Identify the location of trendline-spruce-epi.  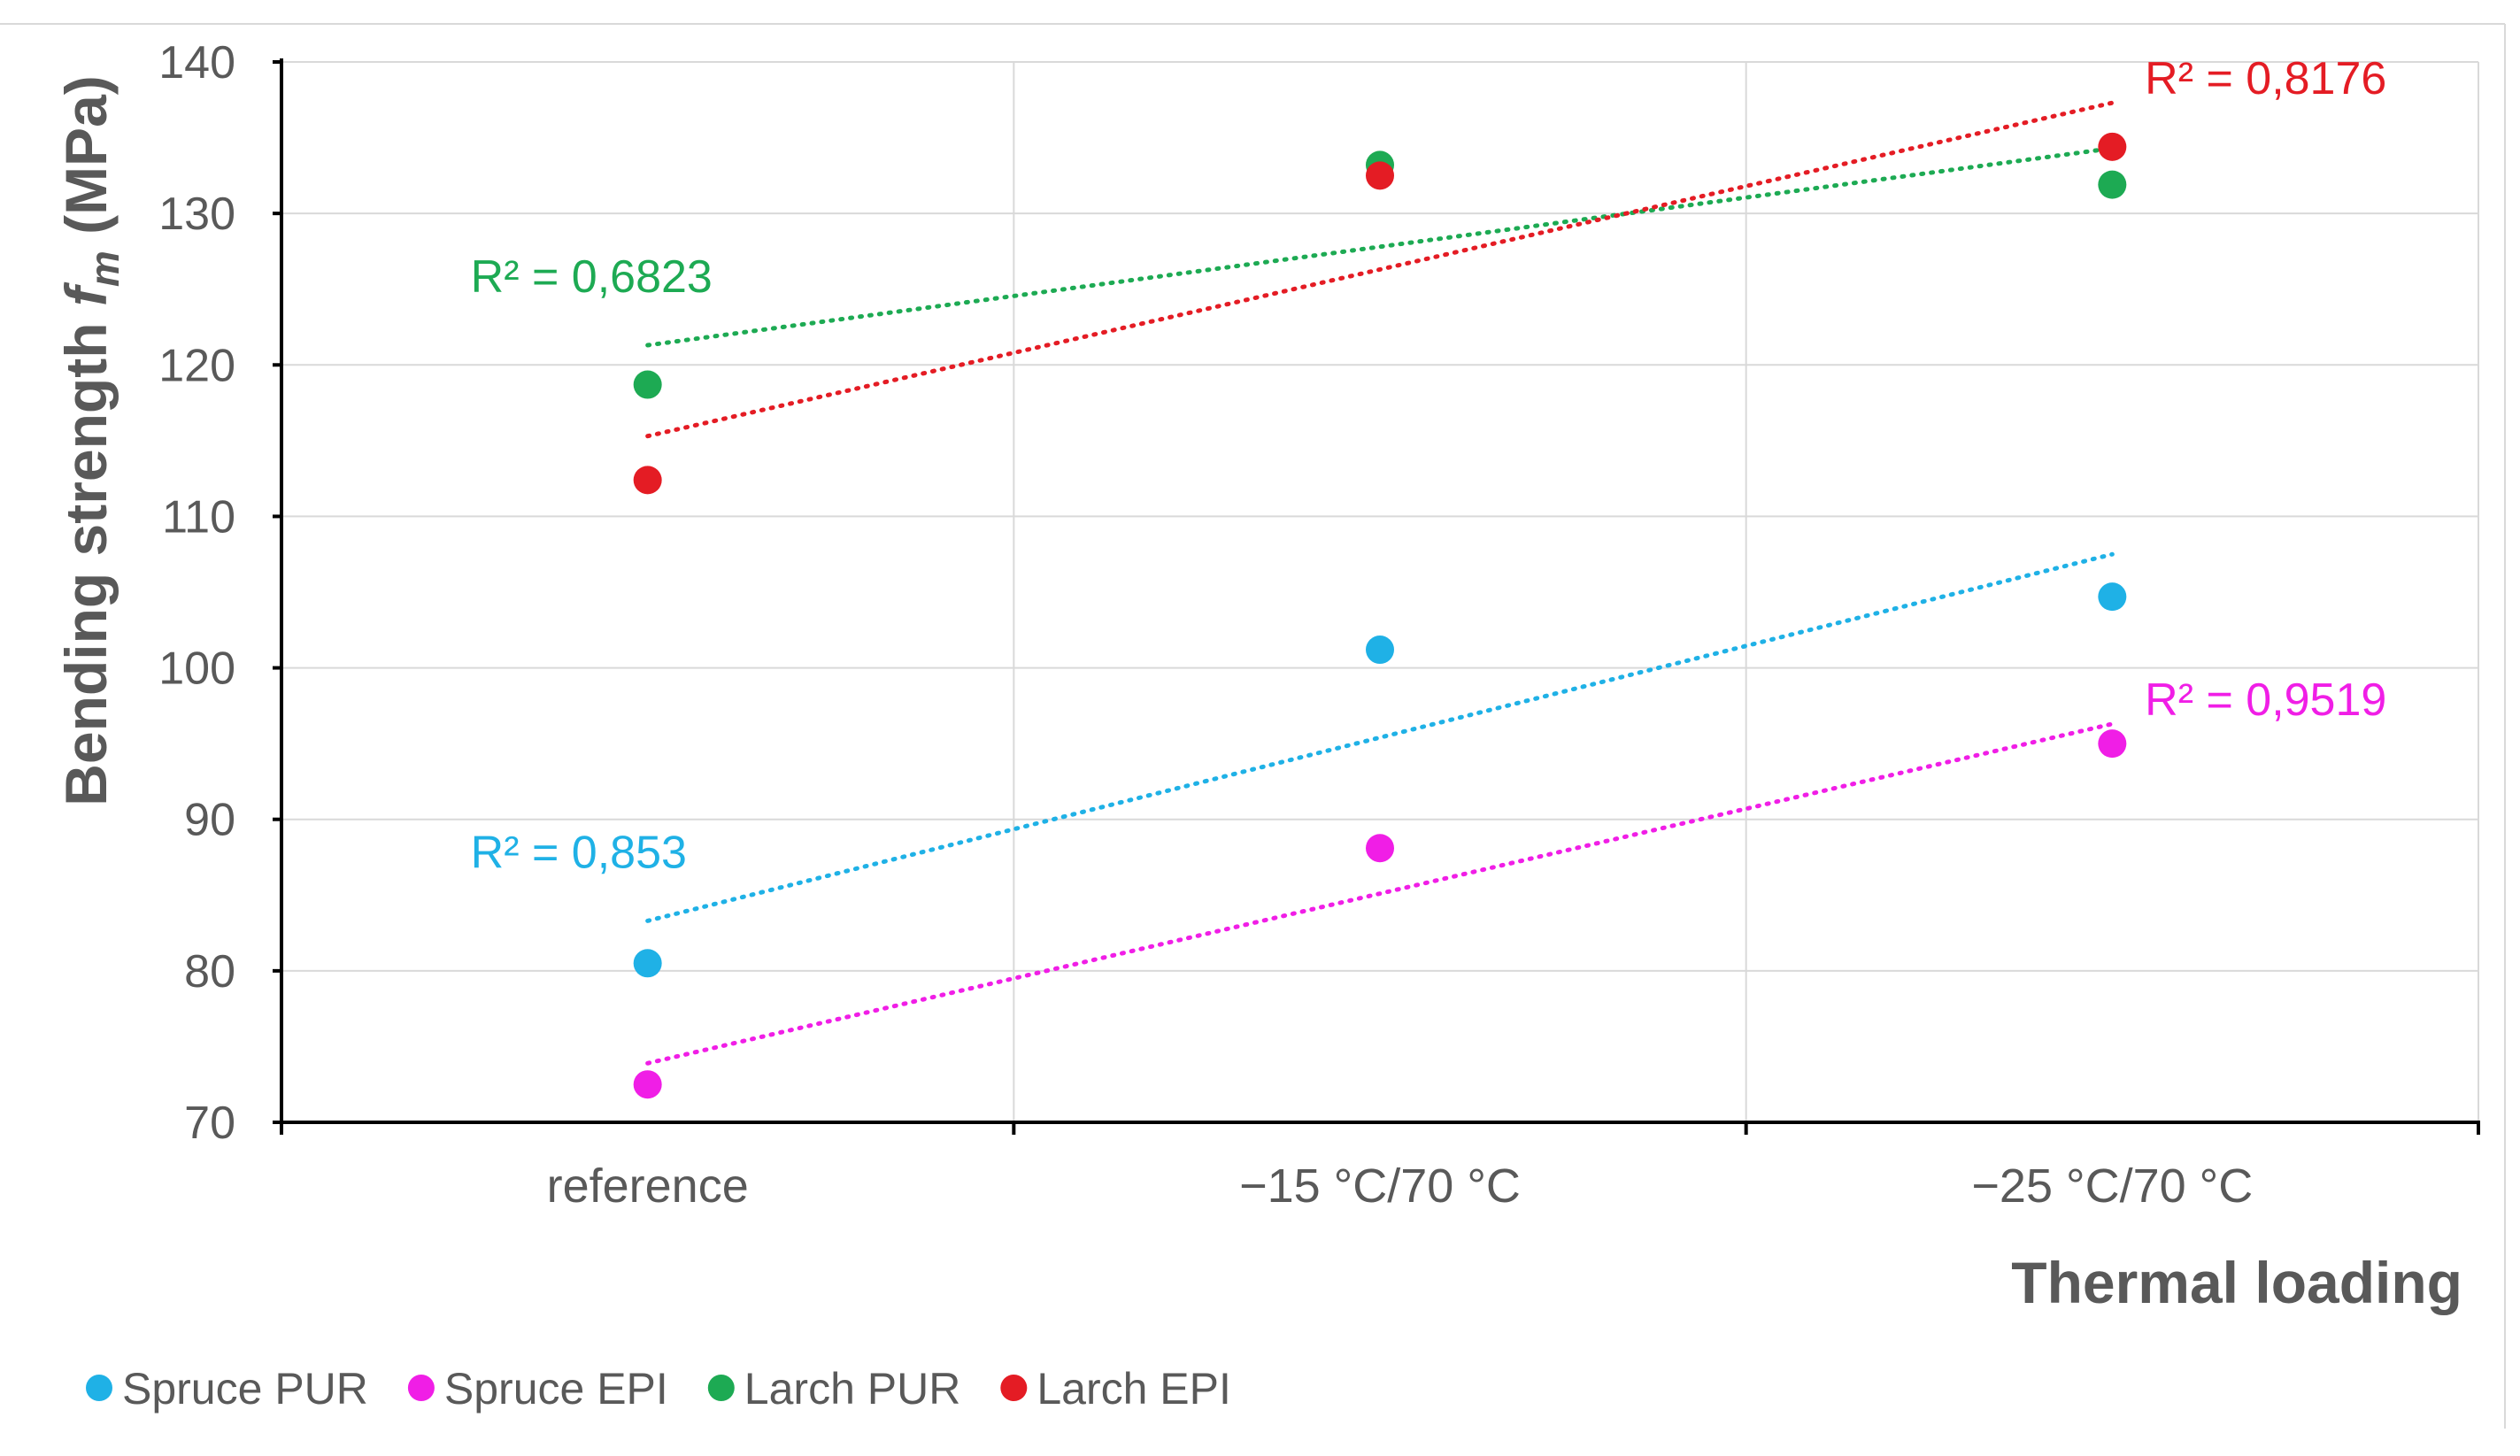
(1380, 893).